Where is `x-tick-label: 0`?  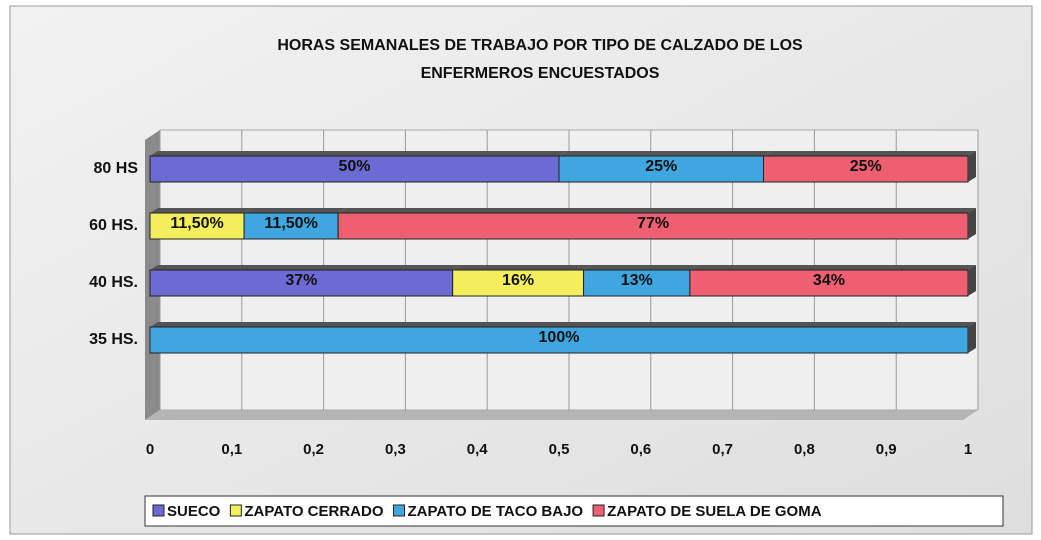
x-tick-label: 0 is located at coordinates (150, 449).